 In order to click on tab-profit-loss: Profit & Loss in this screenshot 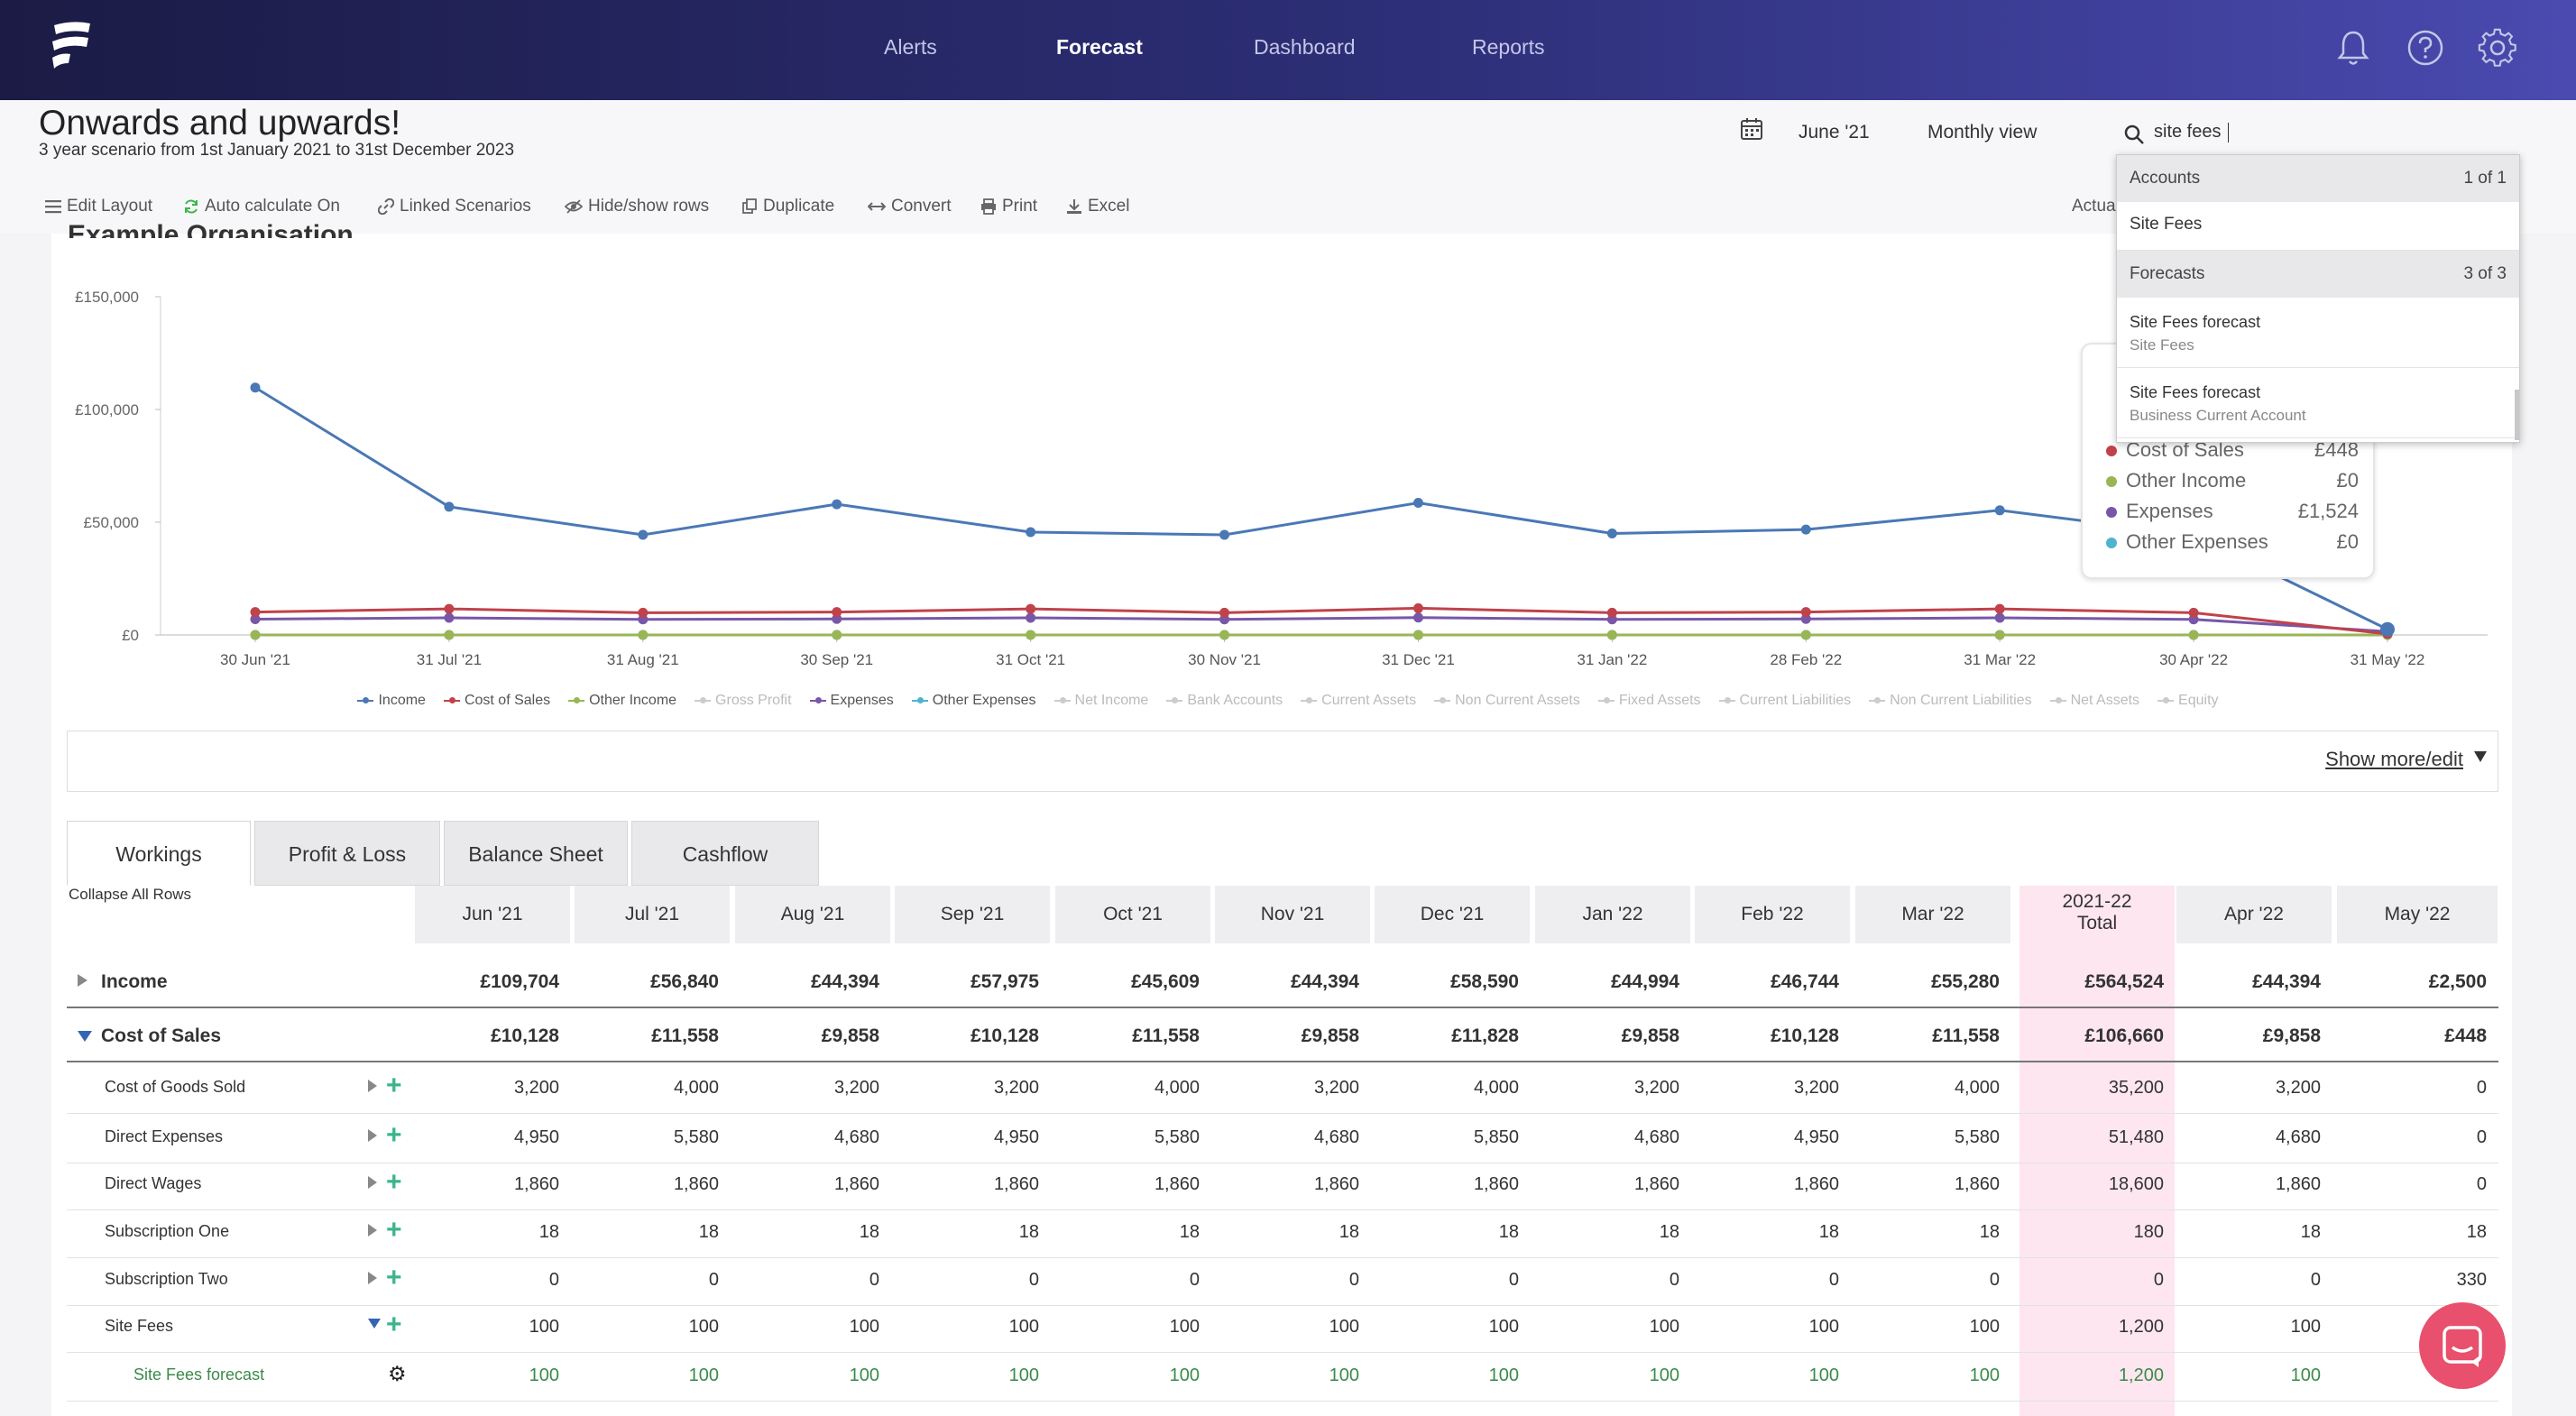, I will do `click(347, 854)`.